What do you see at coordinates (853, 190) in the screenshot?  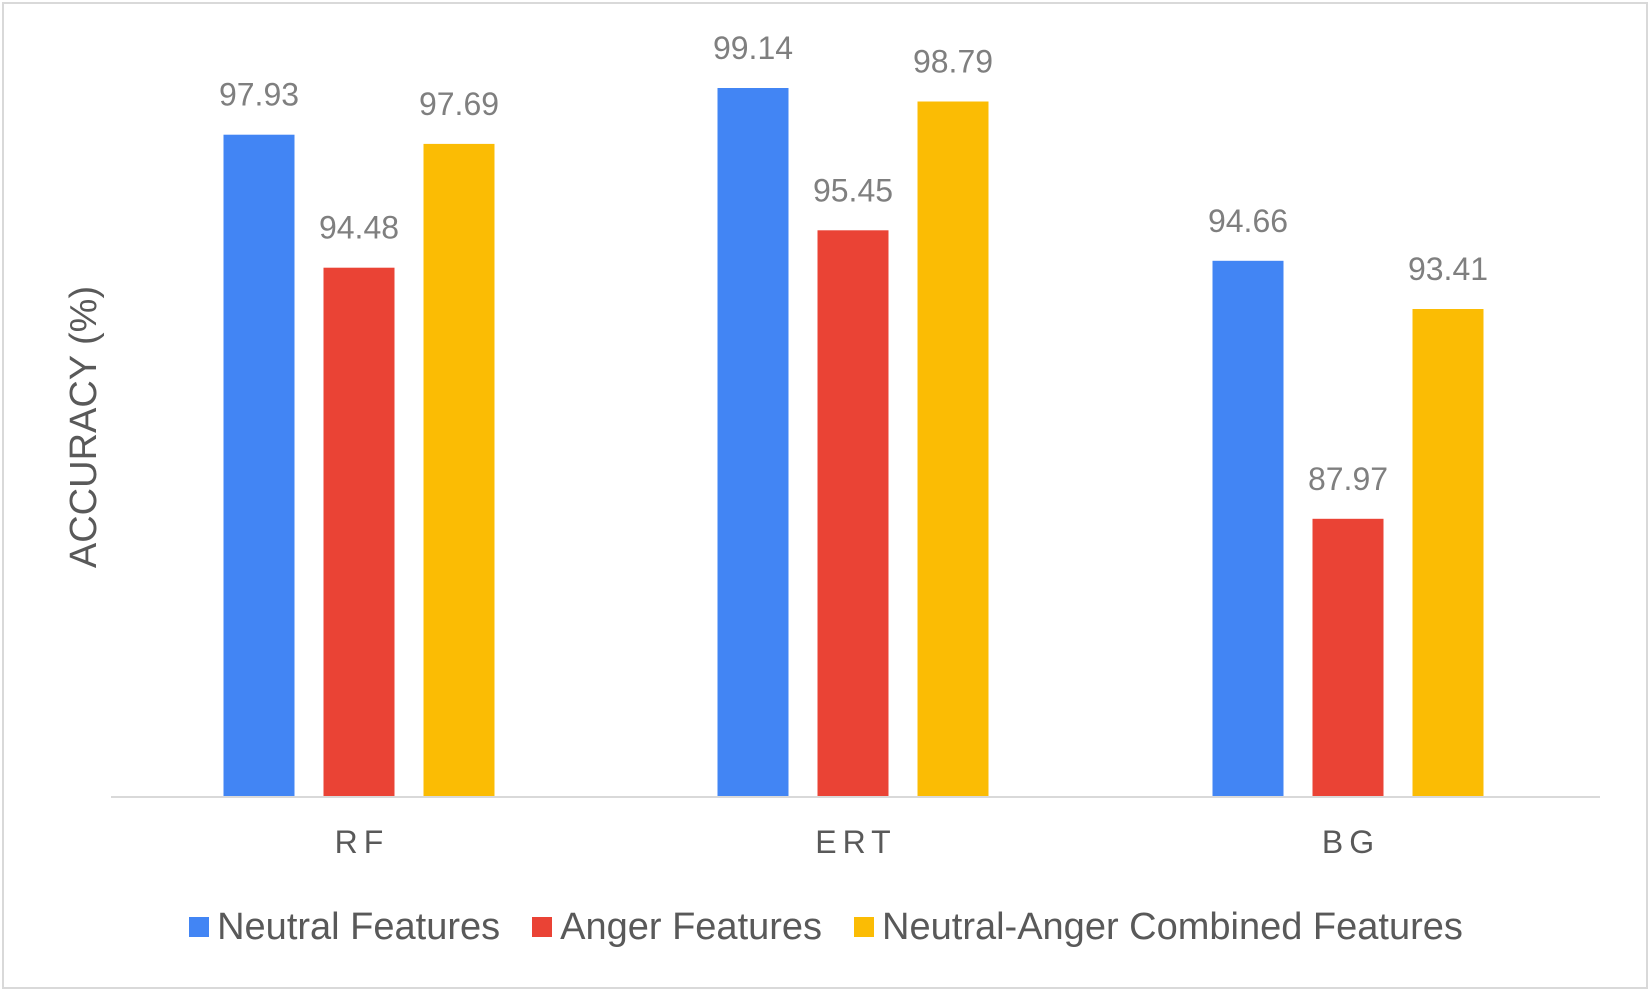 I see `value-label-ert-series-2: 95.45` at bounding box center [853, 190].